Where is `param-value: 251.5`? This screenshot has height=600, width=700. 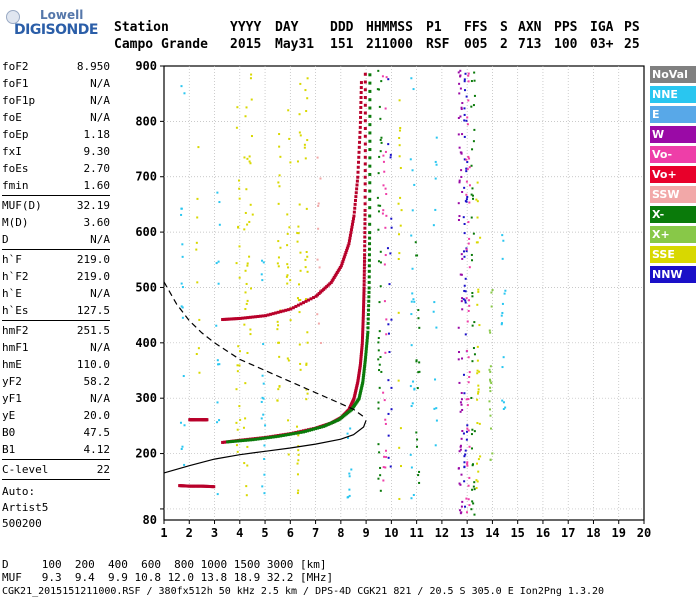 param-value: 251.5 is located at coordinates (93, 330).